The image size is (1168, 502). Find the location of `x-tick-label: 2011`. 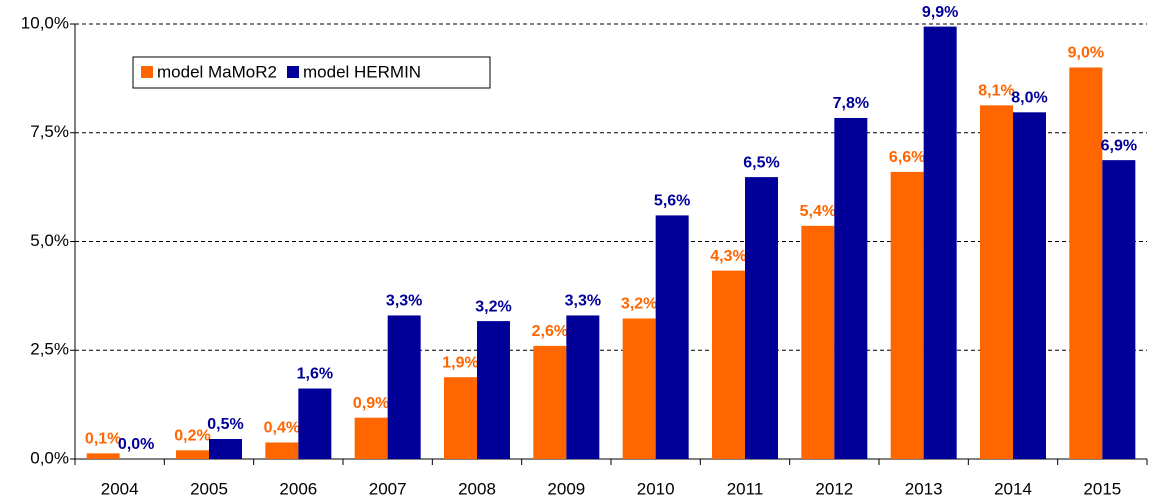

x-tick-label: 2011 is located at coordinates (745, 488).